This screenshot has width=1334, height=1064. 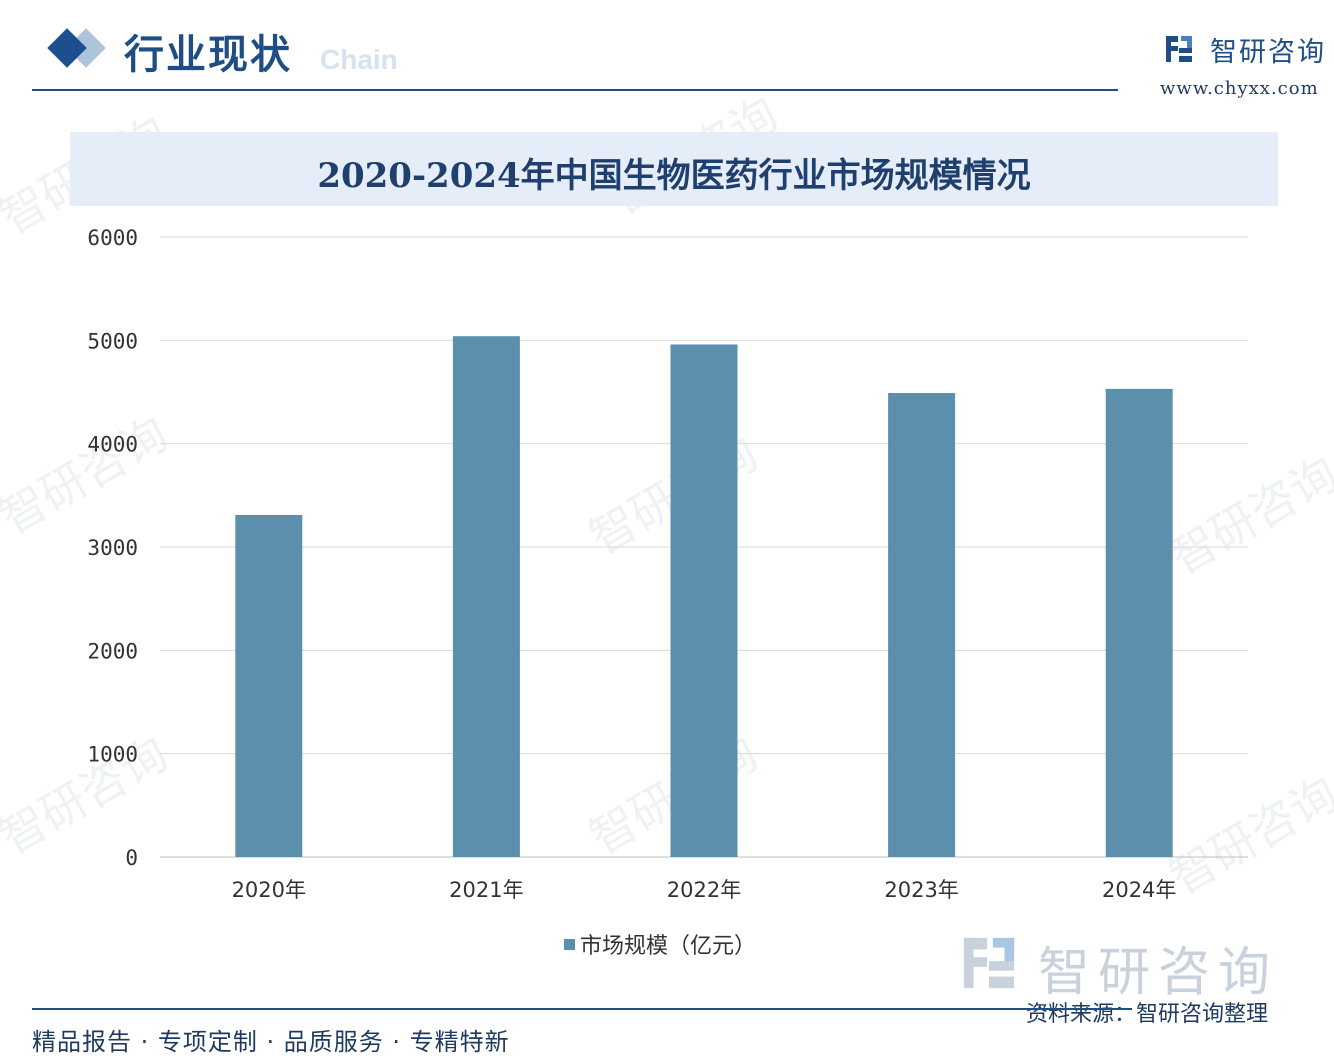 I want to click on chart-title-band: 2020-2024年中国生物医药行业市场规模情况, so click(x=674, y=169).